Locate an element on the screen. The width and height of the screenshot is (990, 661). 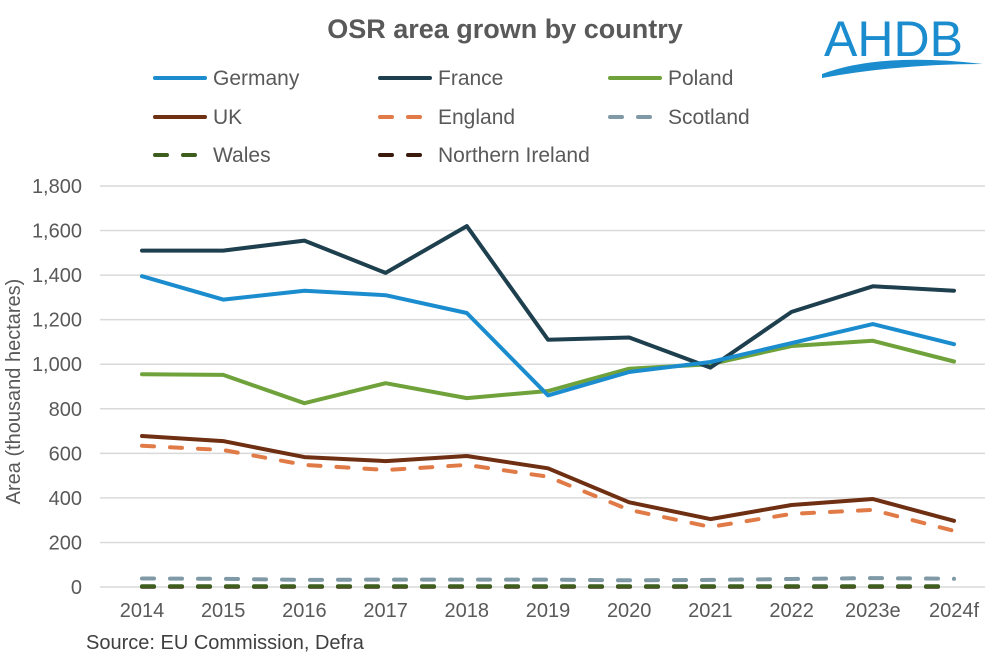
legend-label: Poland is located at coordinates (700, 78).